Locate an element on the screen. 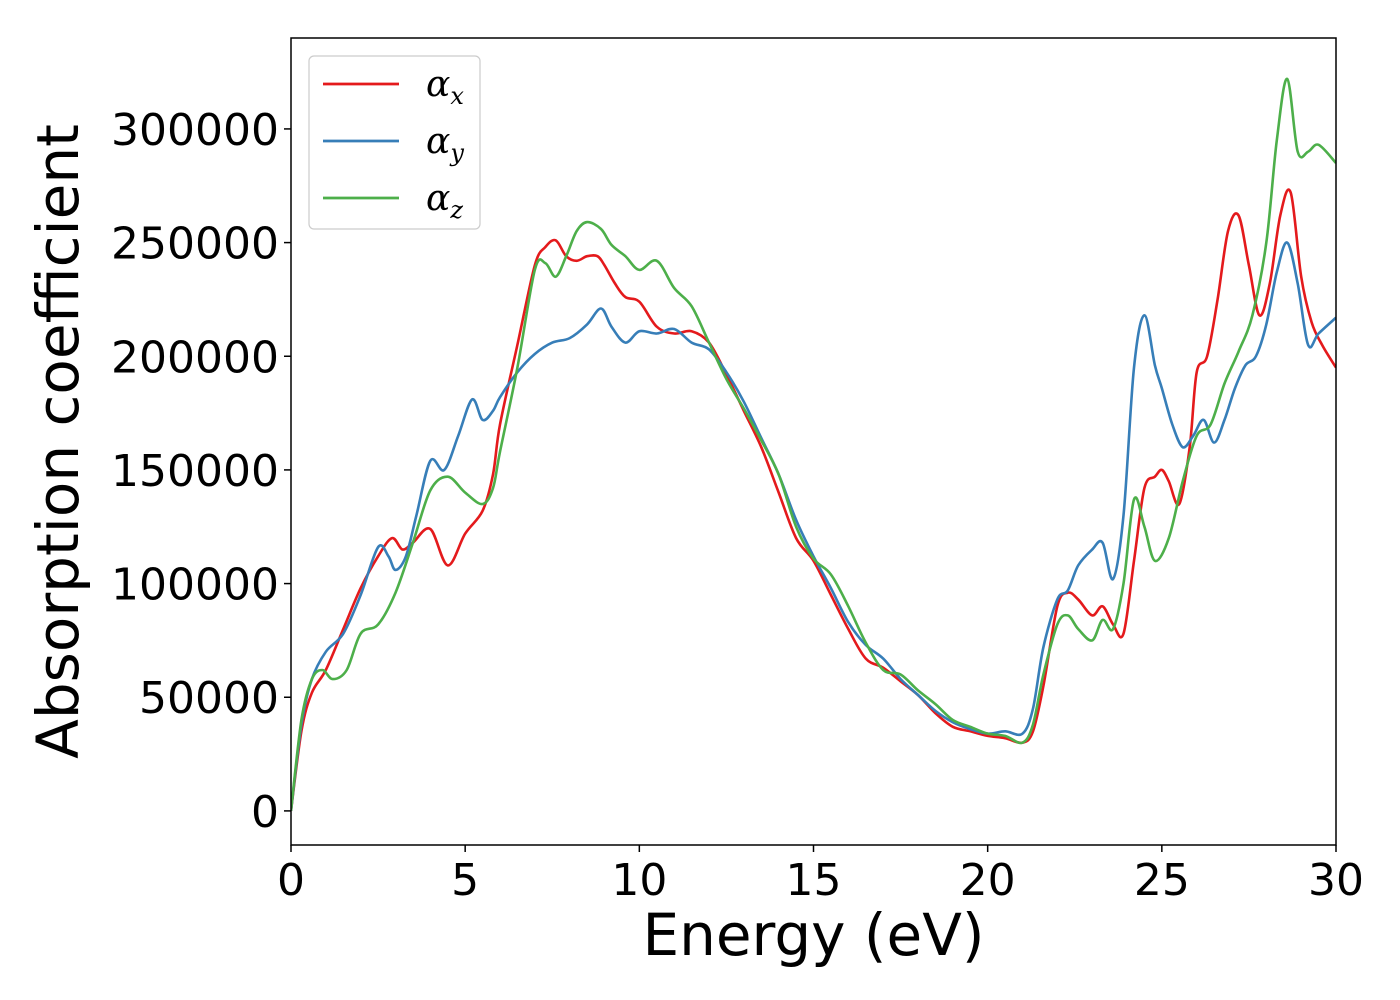  y-tick-label: 250000 is located at coordinates (195, 244).